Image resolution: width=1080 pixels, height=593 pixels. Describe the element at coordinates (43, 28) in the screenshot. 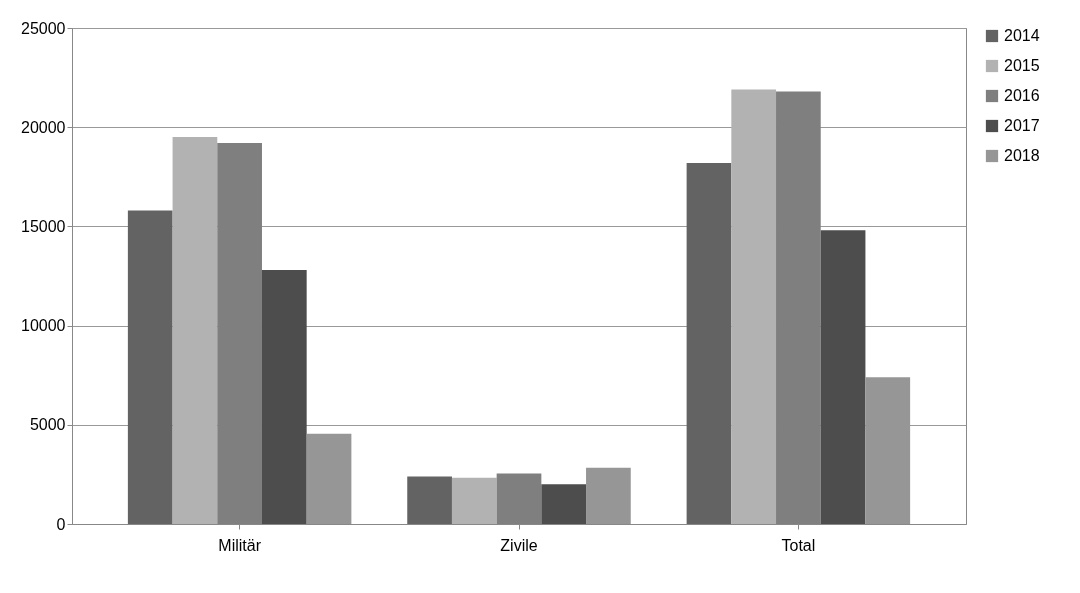

I see `y-tick-label: 25000` at that location.